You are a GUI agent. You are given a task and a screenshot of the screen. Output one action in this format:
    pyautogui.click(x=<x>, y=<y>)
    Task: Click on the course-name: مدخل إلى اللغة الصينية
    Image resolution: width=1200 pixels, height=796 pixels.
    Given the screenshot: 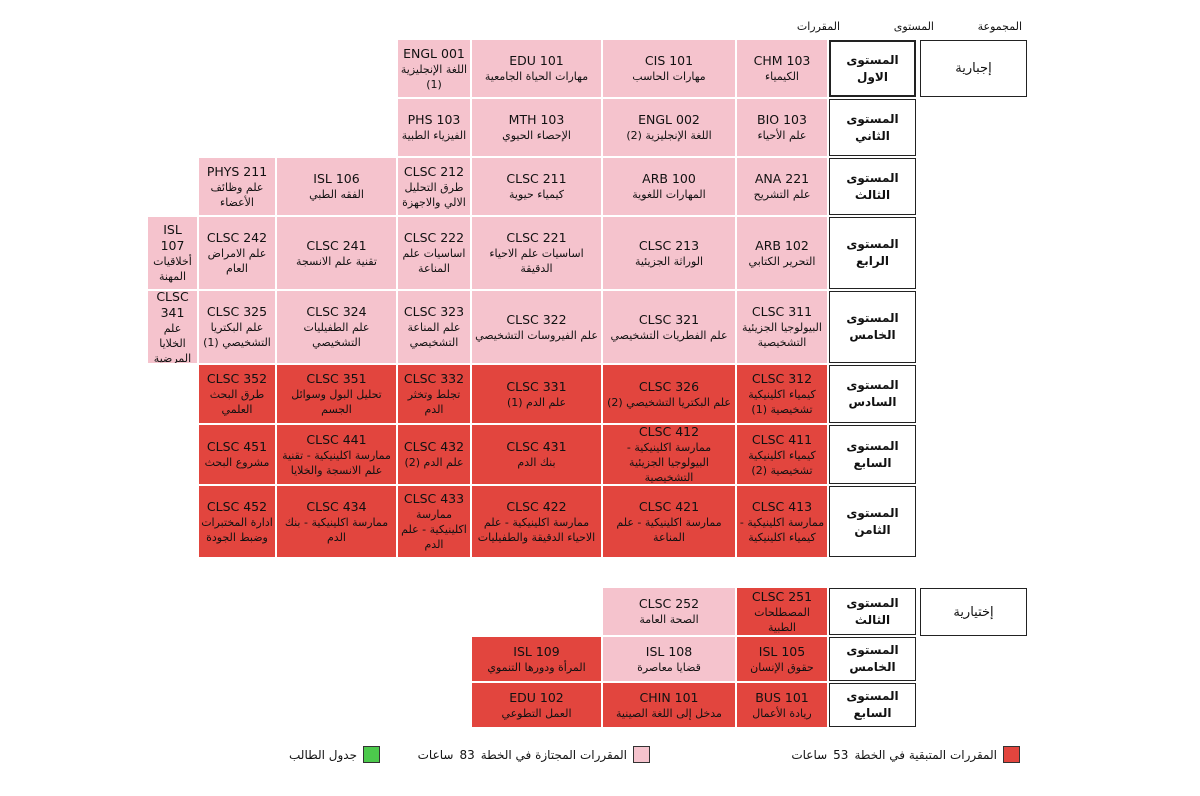 What is the action you would take?
    pyautogui.click(x=669, y=713)
    